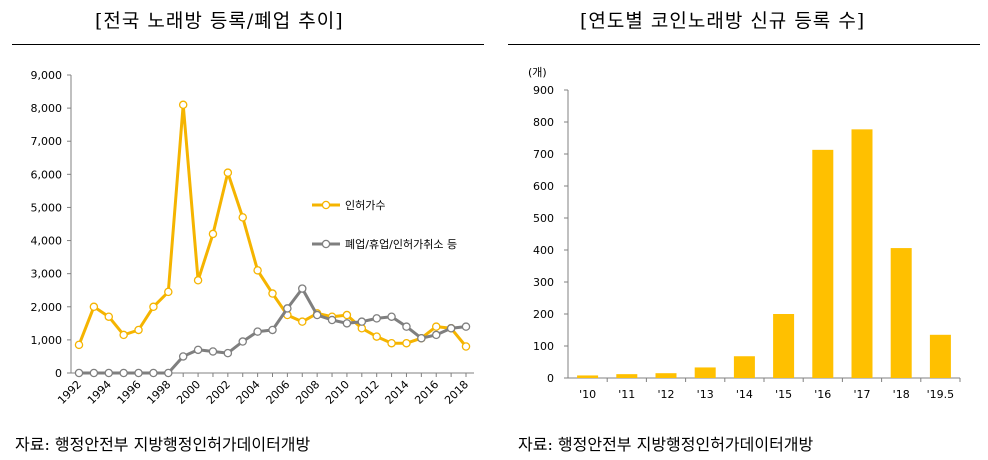  I want to click on y-tick-label: 1,000, so click(47, 340).